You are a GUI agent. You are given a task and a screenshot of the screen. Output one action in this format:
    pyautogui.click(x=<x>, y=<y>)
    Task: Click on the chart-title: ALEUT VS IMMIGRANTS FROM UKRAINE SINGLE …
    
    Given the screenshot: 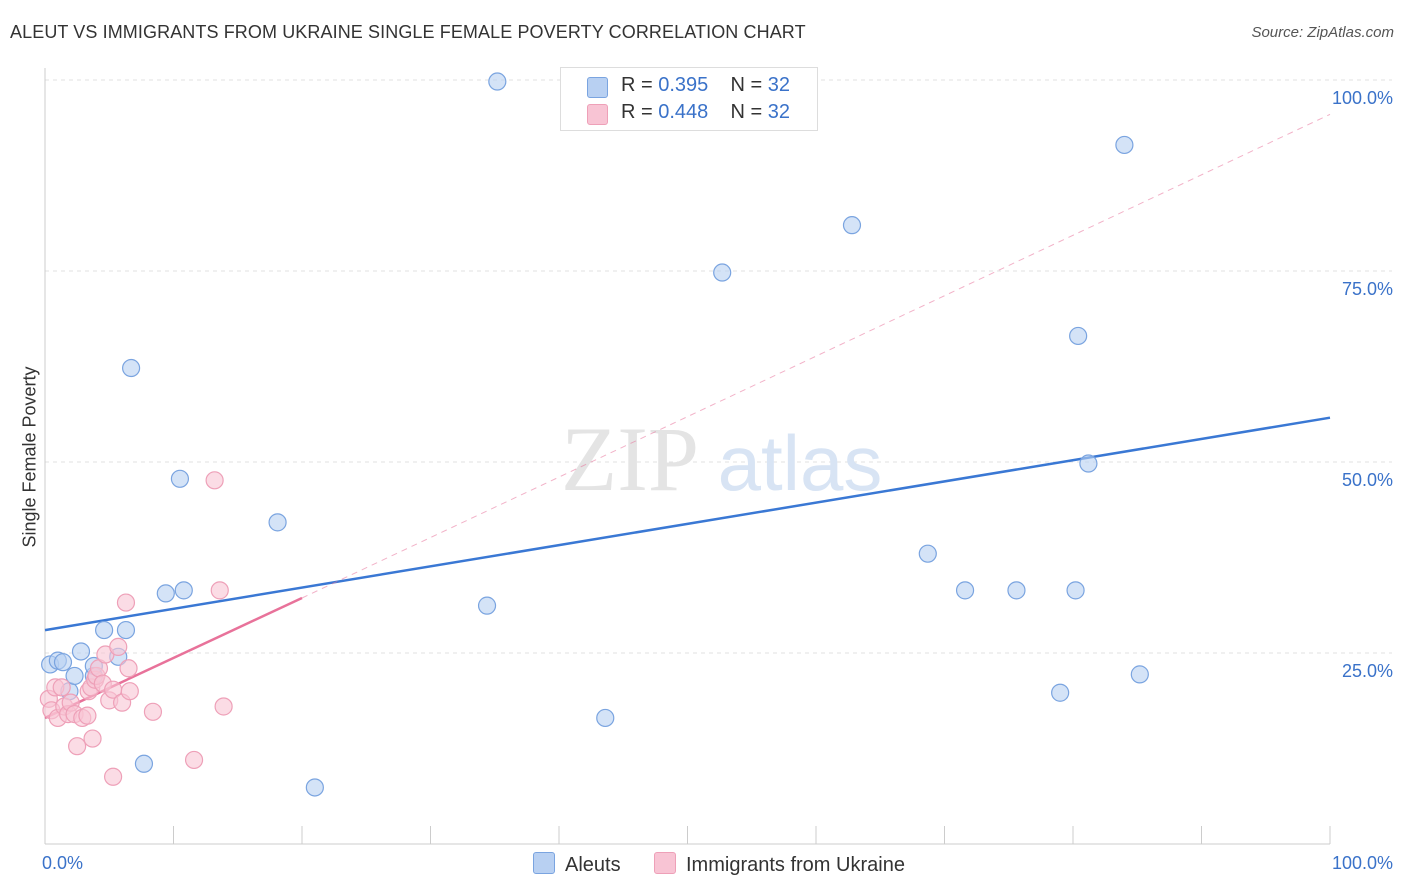 What is the action you would take?
    pyautogui.click(x=408, y=32)
    